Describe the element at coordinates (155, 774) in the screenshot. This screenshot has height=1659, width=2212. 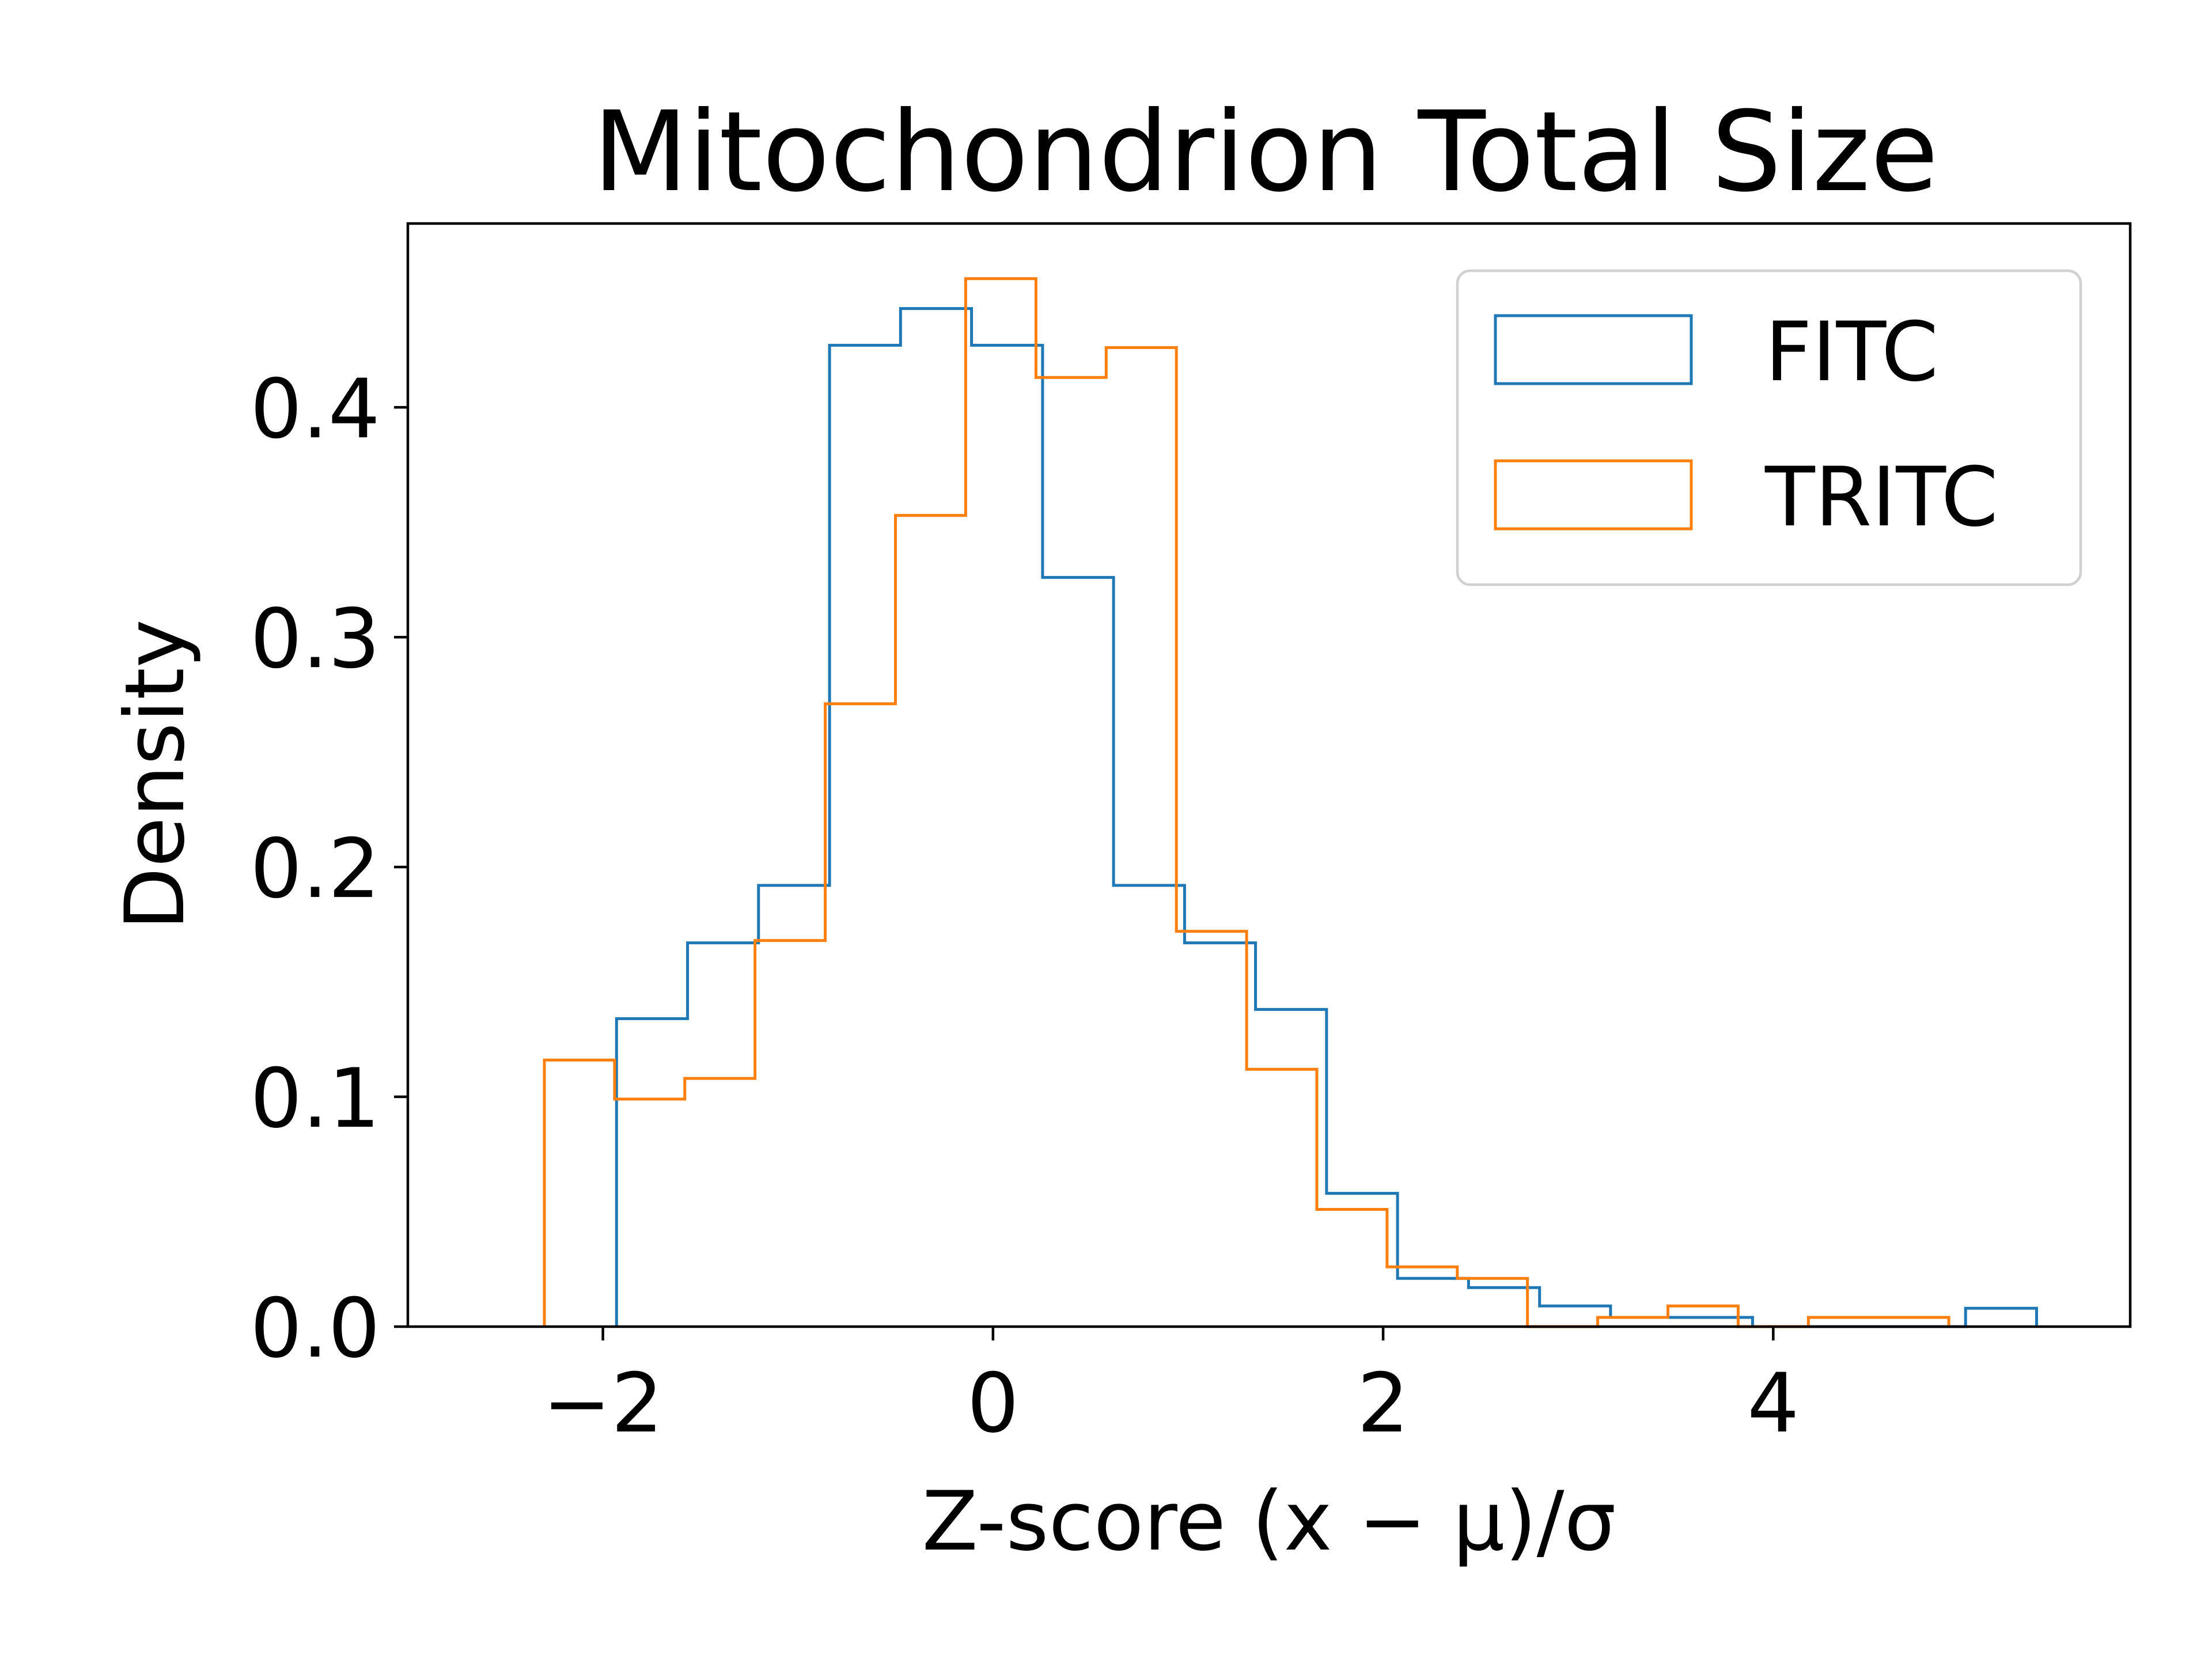
I see `y-axis-label: Density` at that location.